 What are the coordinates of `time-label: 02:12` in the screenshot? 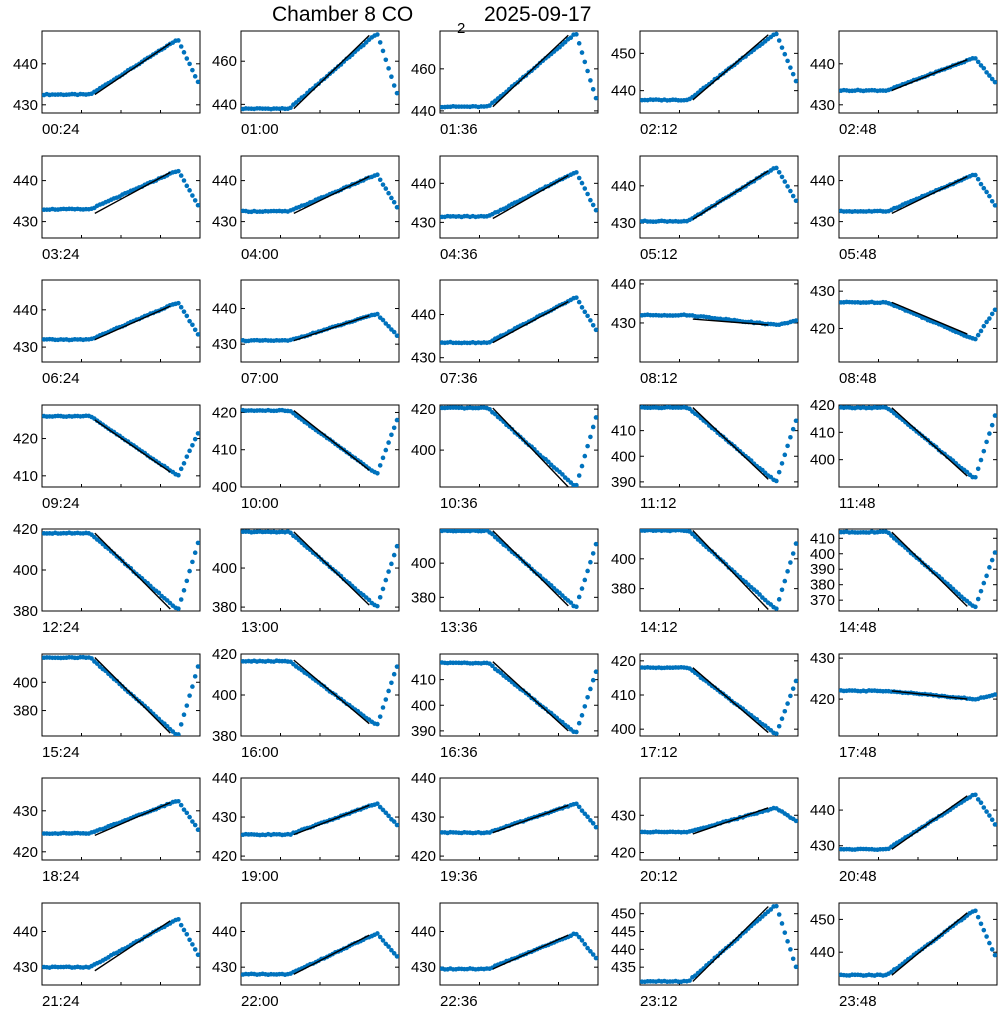 It's located at (659, 129).